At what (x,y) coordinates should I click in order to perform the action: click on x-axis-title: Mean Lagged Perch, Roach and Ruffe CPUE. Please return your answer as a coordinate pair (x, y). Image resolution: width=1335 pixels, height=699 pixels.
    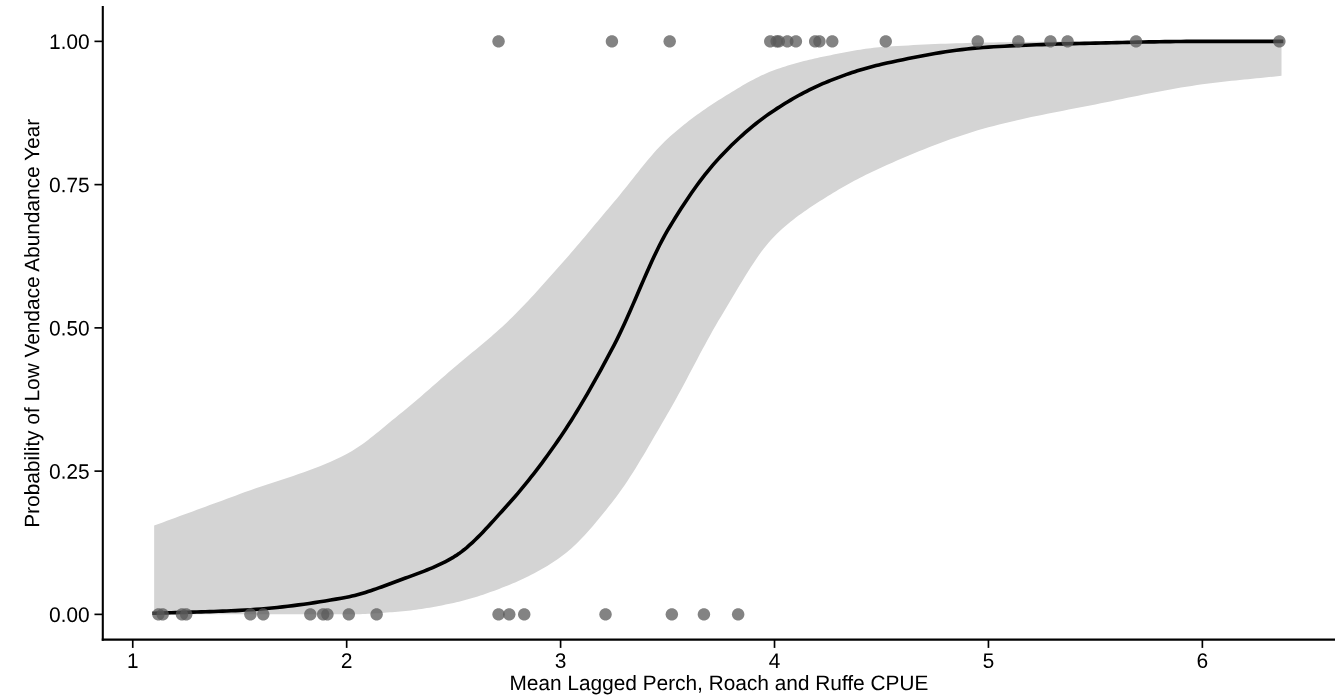
    Looking at the image, I should click on (719, 684).